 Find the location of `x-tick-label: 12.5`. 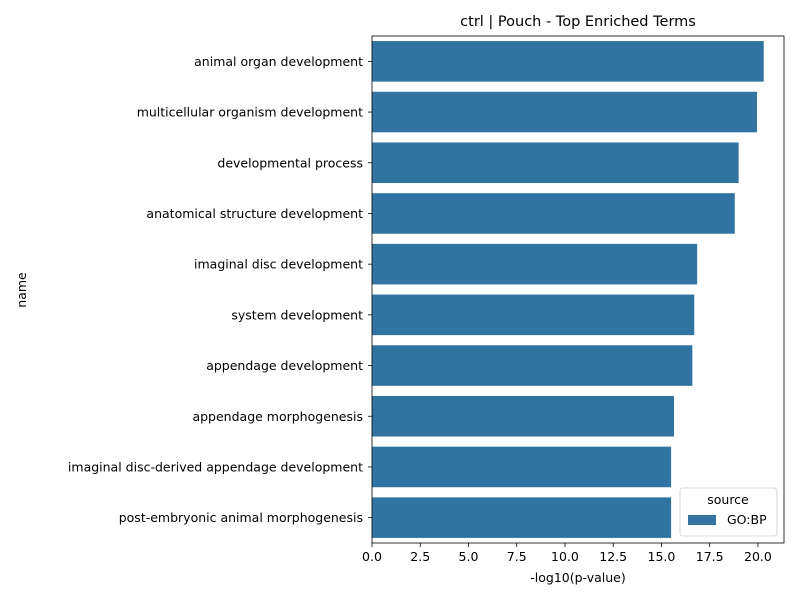

x-tick-label: 12.5 is located at coordinates (613, 556).